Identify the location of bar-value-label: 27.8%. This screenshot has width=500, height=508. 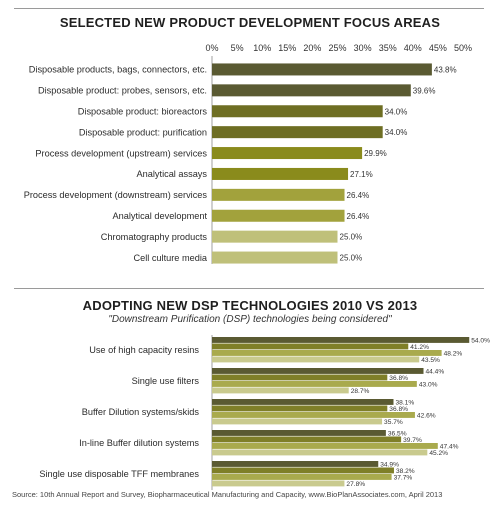
(355, 484).